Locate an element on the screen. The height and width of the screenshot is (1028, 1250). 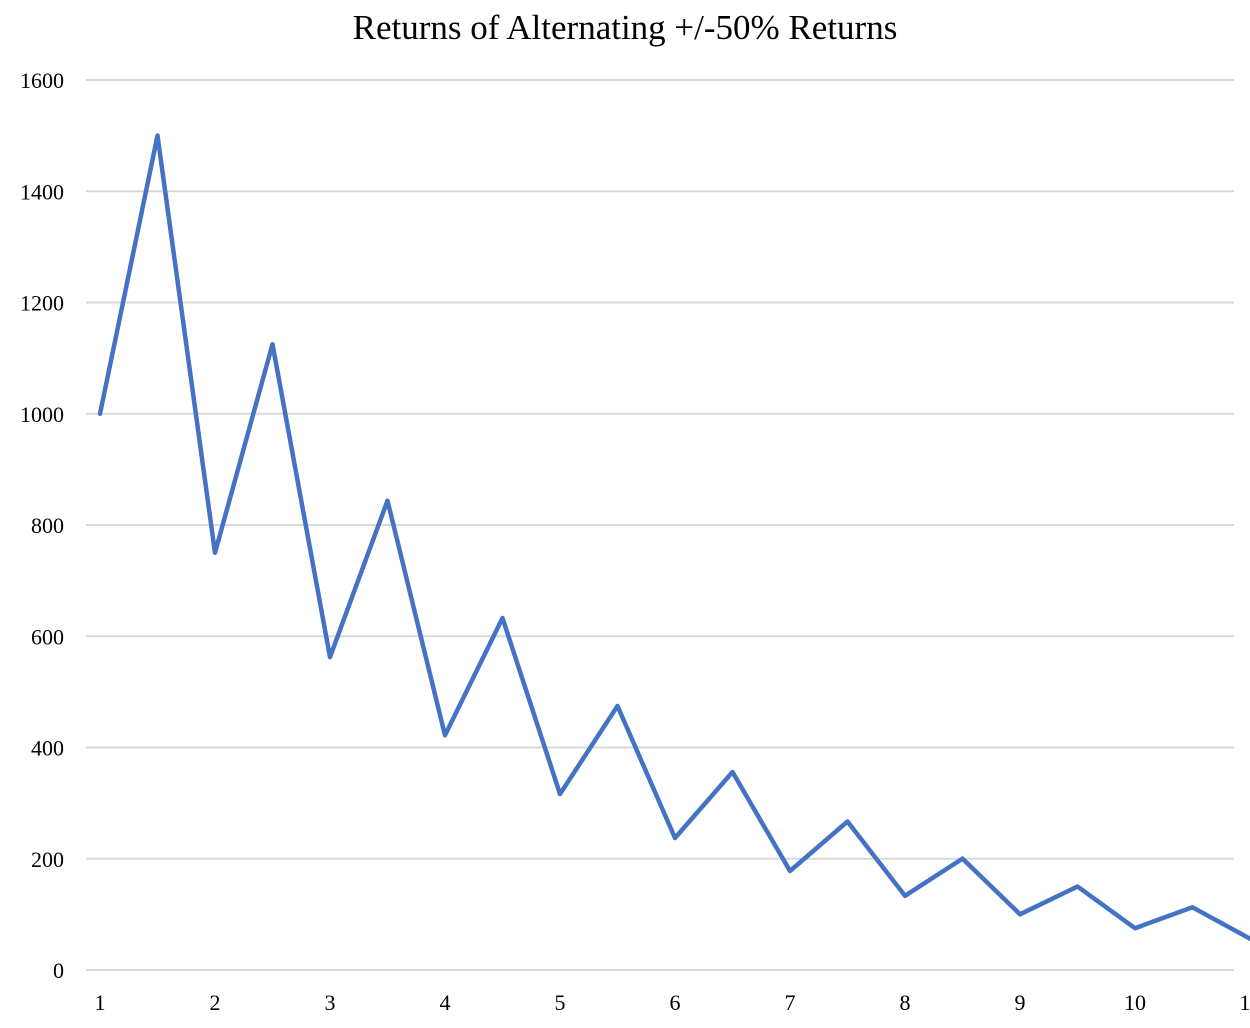
x-tick-label: 5 is located at coordinates (560, 1002).